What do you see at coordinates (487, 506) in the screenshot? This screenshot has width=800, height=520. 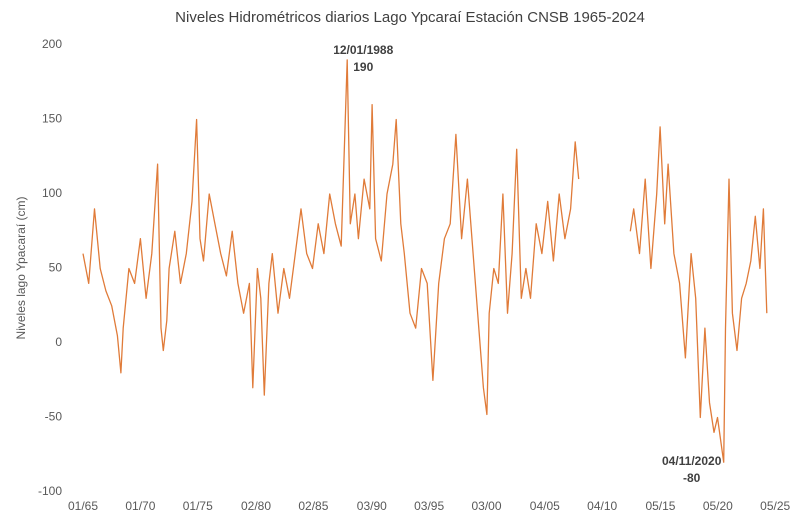 I see `x-tick-label: 03/00` at bounding box center [487, 506].